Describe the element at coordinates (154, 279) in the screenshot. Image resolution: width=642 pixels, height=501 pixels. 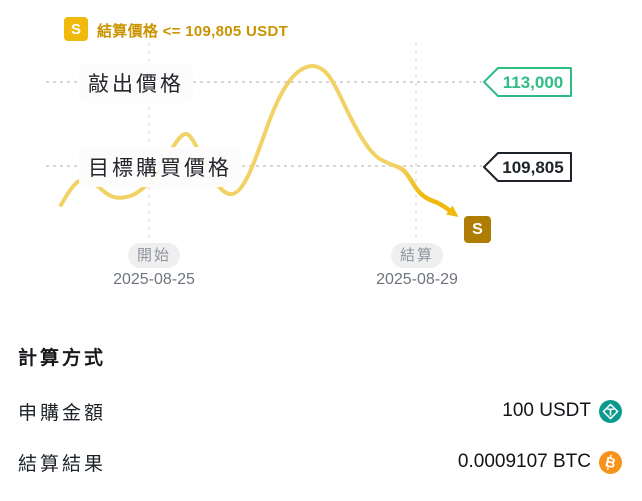
I see `start-date: 2025-08-25` at that location.